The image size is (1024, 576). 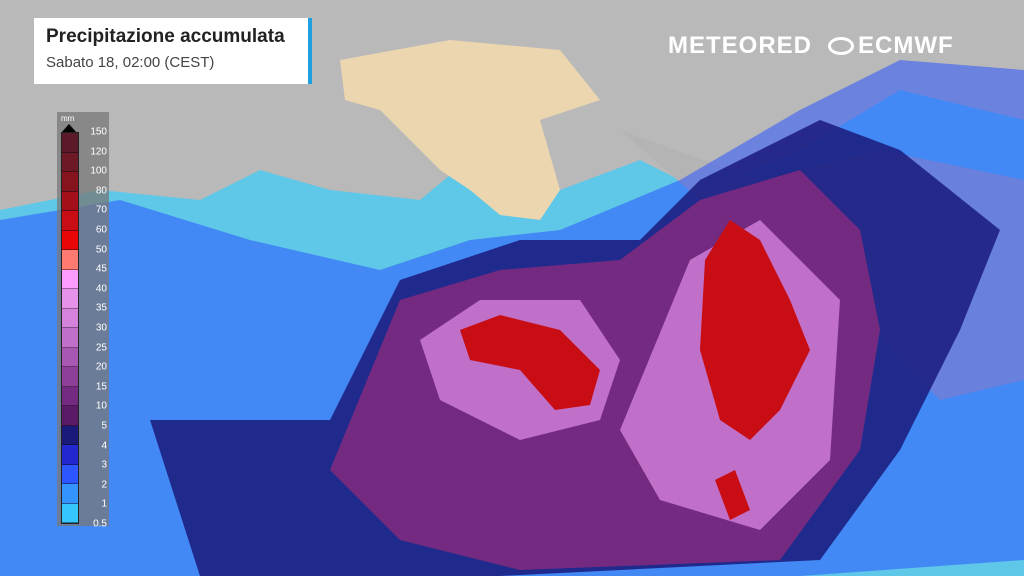 What do you see at coordinates (101, 210) in the screenshot?
I see `legend-label: 70` at bounding box center [101, 210].